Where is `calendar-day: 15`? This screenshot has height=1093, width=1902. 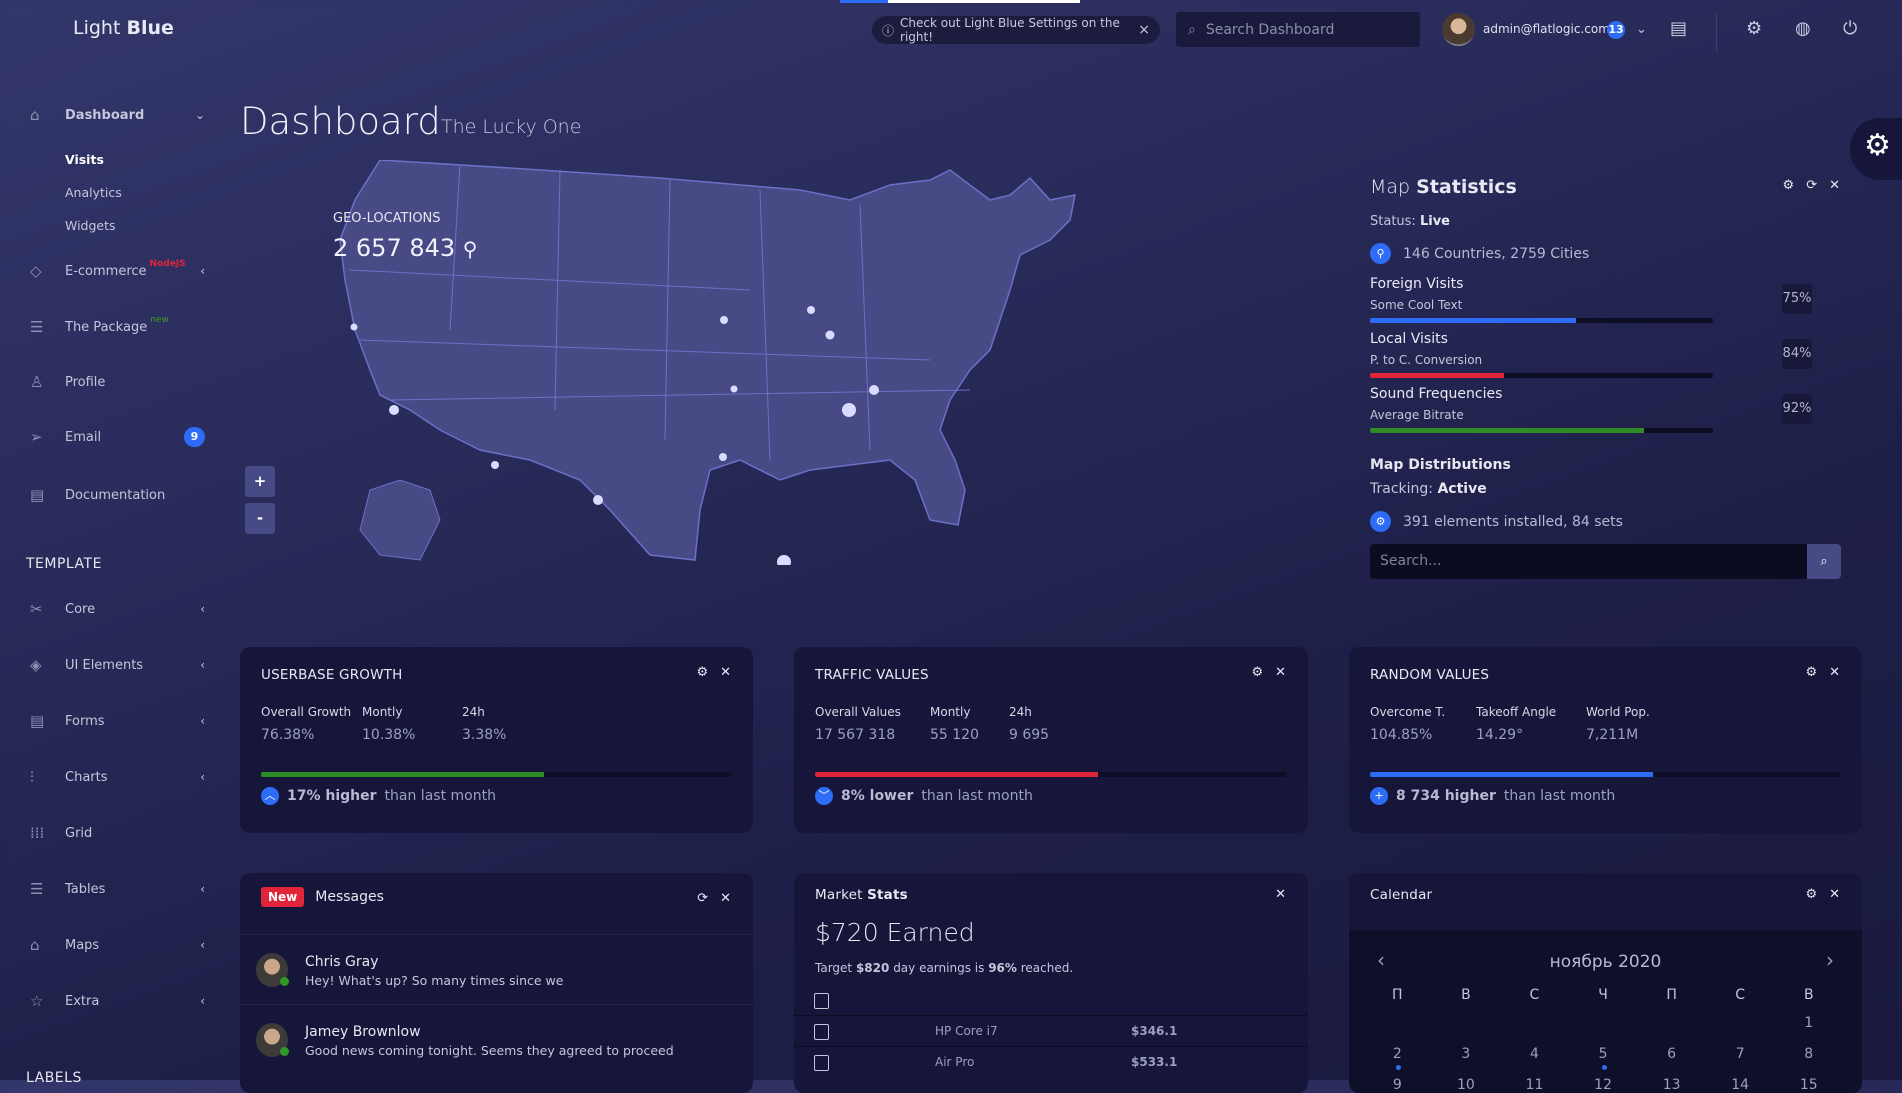
calendar-day: 15 is located at coordinates (1808, 1085).